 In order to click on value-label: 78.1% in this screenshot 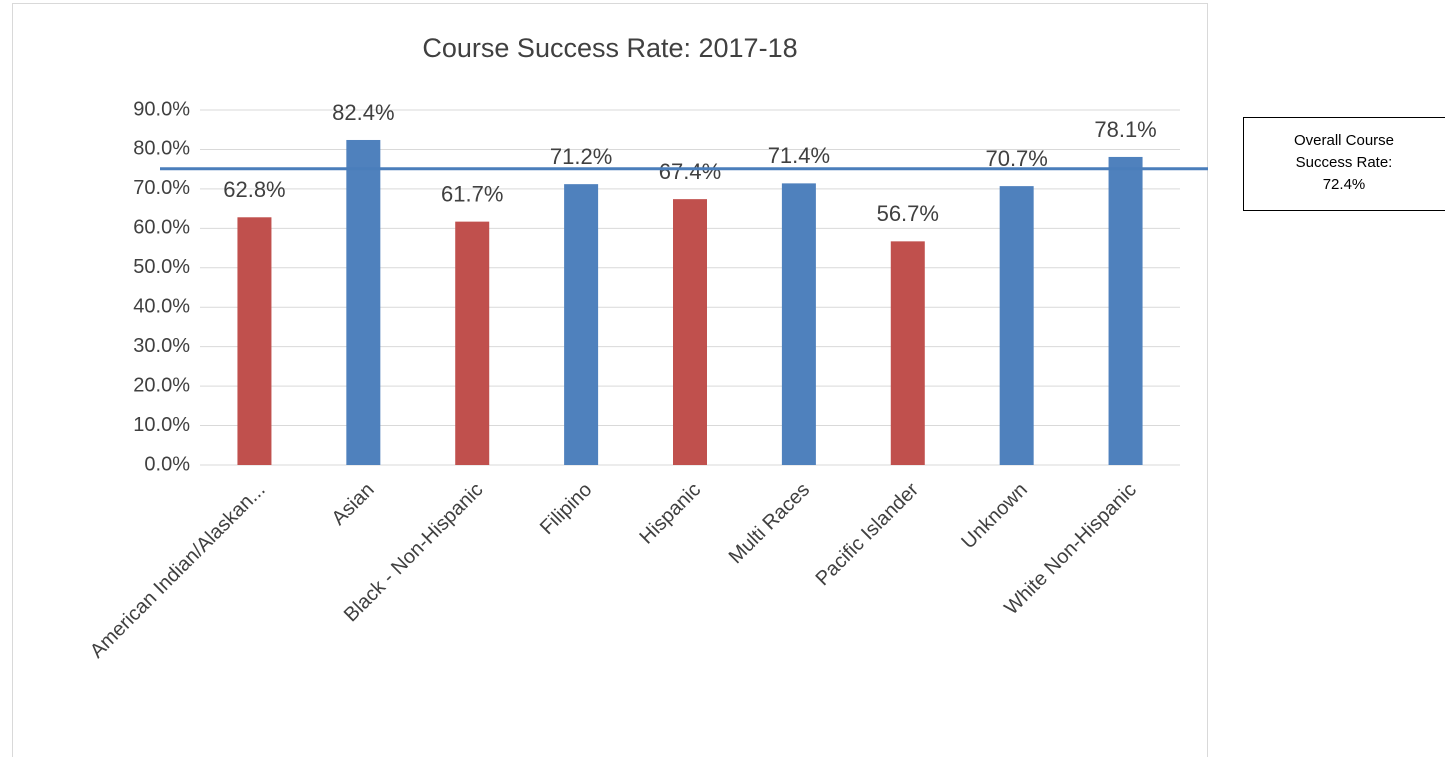, I will do `click(1125, 129)`.